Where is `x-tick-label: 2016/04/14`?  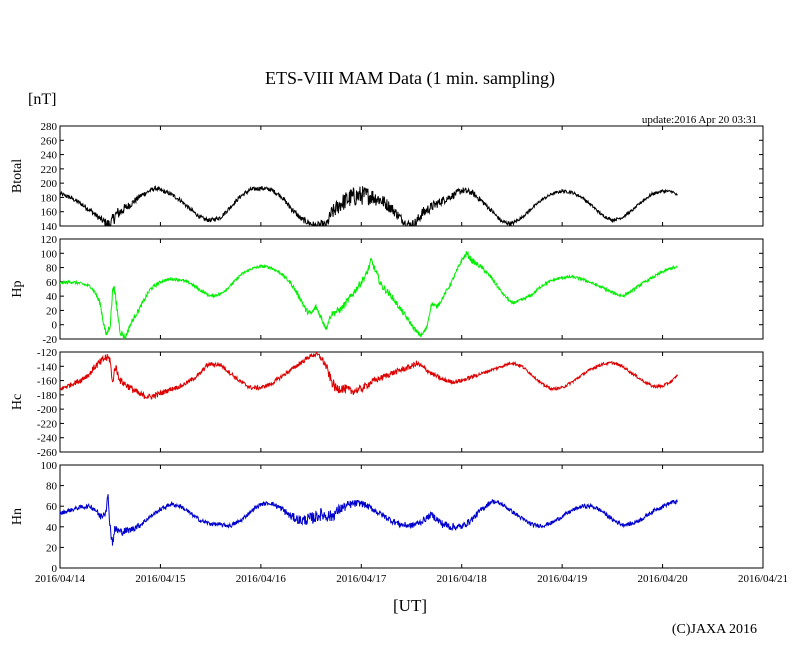 x-tick-label: 2016/04/14 is located at coordinates (60, 579).